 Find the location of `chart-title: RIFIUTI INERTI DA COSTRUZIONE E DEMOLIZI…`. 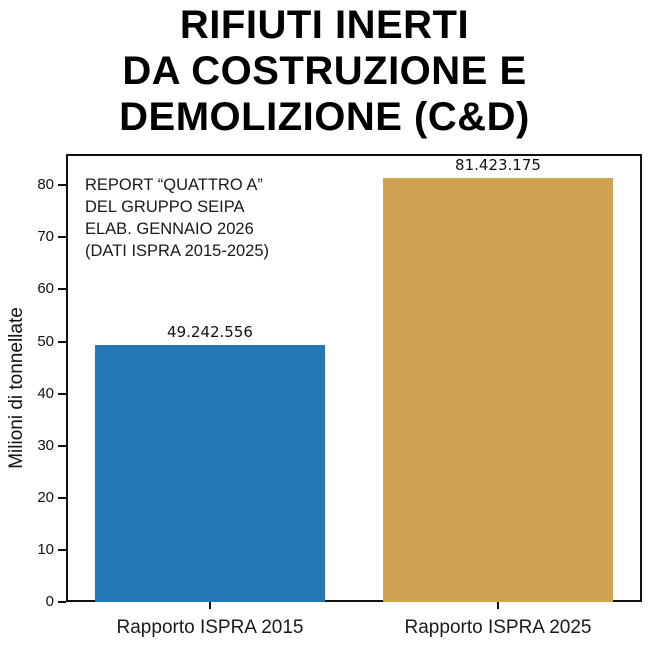

chart-title: RIFIUTI INERTI DA COSTRUZIONE E DEMOLIZI… is located at coordinates (324, 71).